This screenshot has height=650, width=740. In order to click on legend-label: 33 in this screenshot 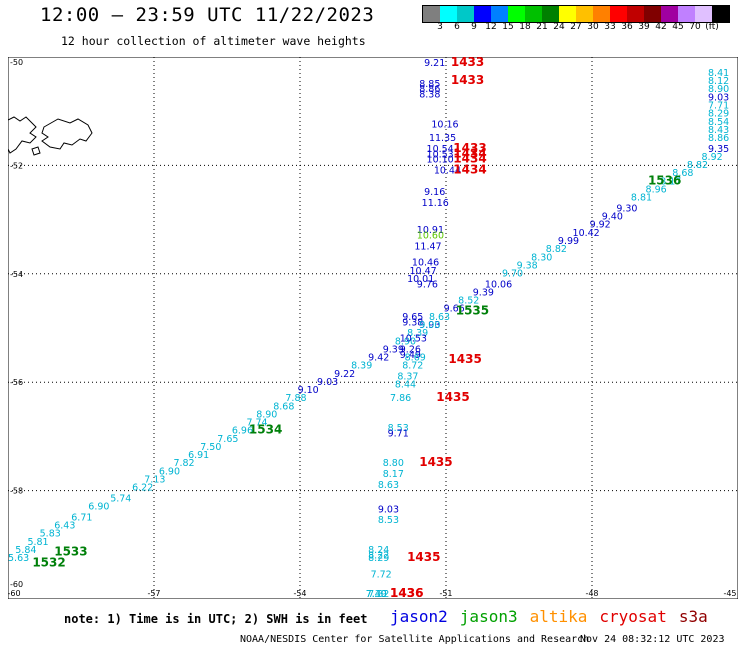, I will do `click(610, 27)`.